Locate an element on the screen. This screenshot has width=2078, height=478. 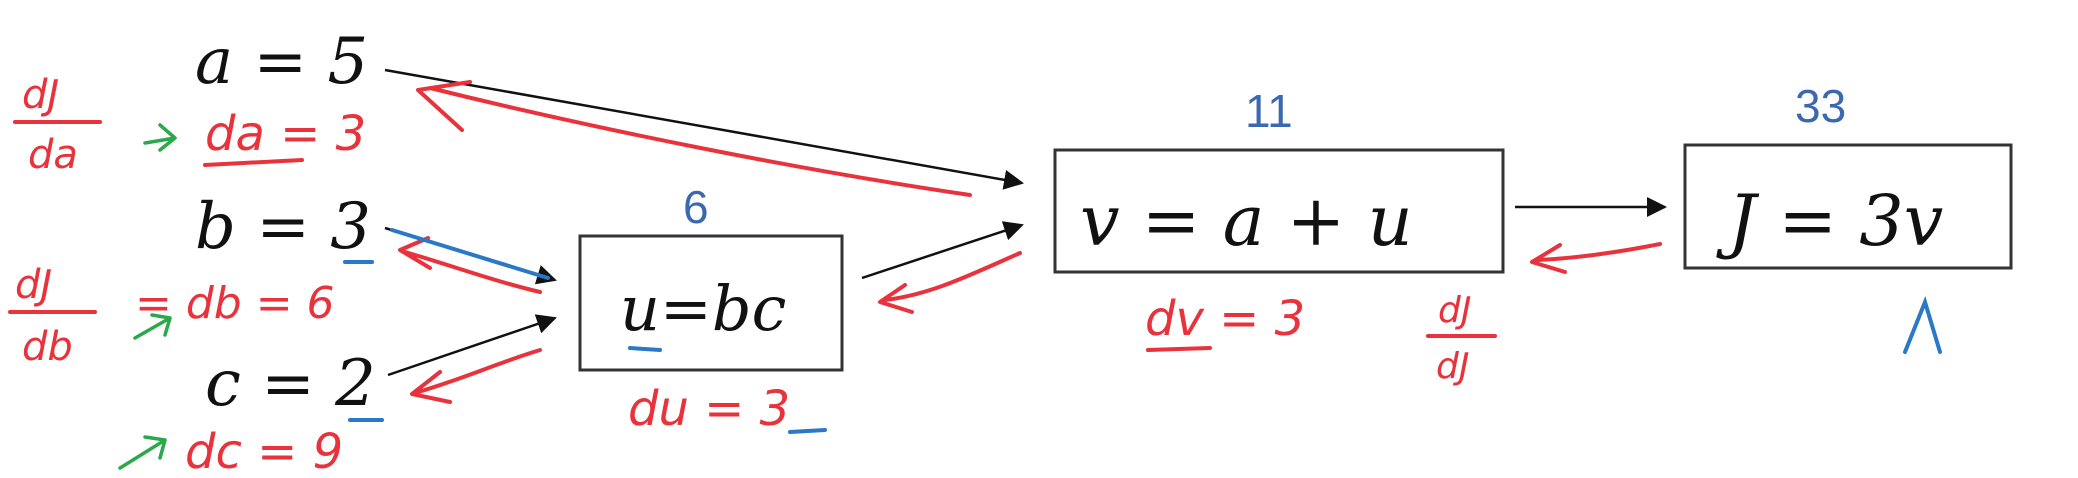
backprop-arrow-v-to-u is located at coordinates (950, 282).